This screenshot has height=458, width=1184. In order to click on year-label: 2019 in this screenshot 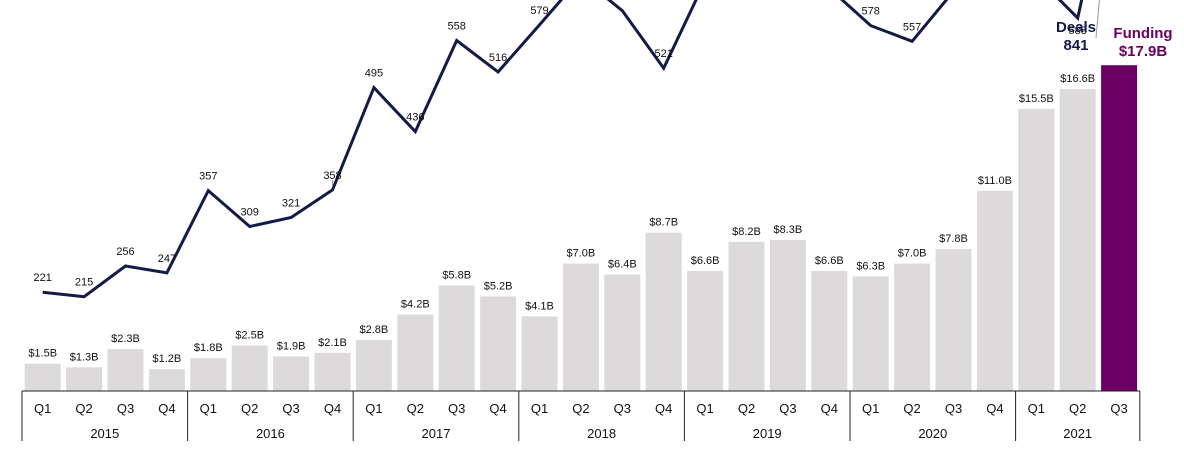, I will do `click(767, 433)`.